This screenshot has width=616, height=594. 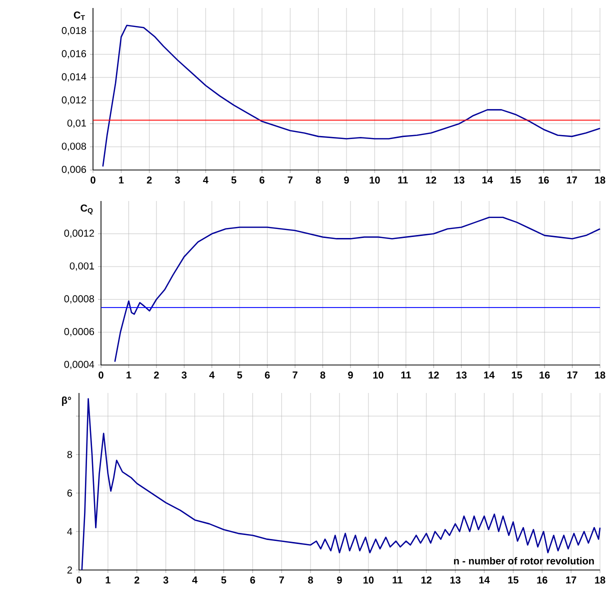 What do you see at coordinates (74, 31) in the screenshot?
I see `y-tick-label: 0,018` at bounding box center [74, 31].